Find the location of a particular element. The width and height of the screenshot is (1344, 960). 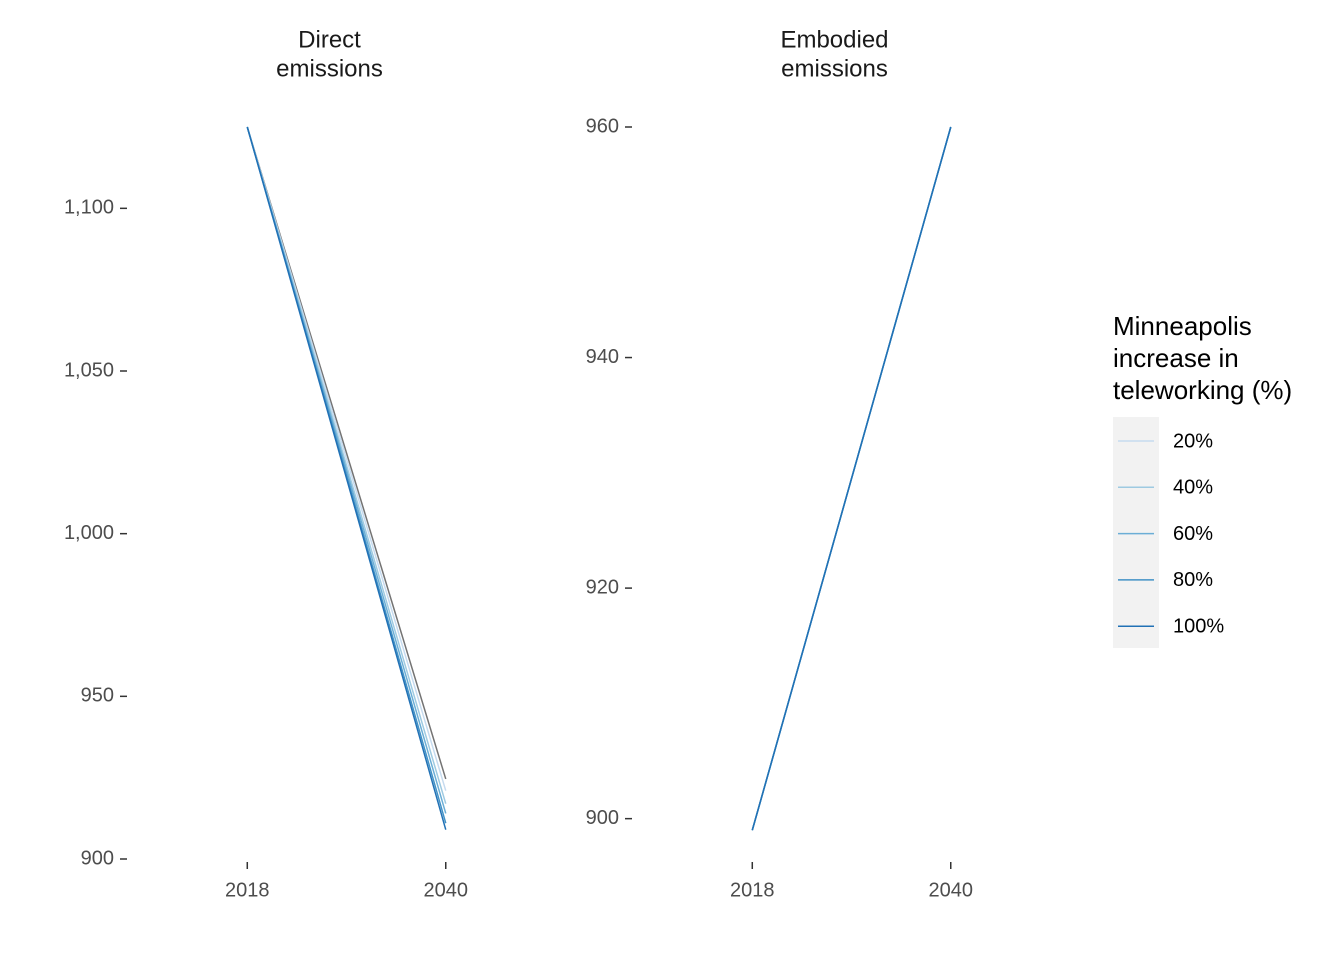

legend-title: teleworking (%) is located at coordinates (1202, 390).